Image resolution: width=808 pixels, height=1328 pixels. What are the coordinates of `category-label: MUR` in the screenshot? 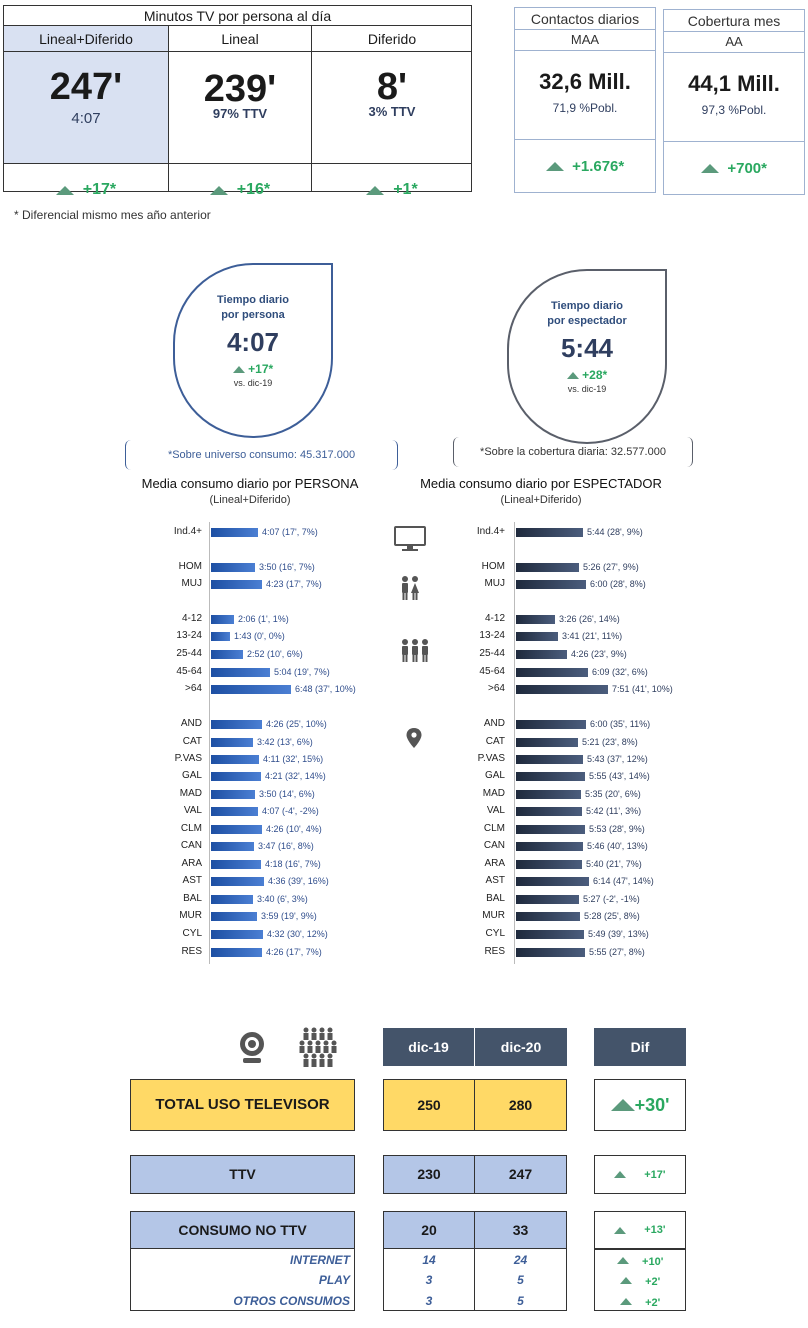 It's located at (190, 915).